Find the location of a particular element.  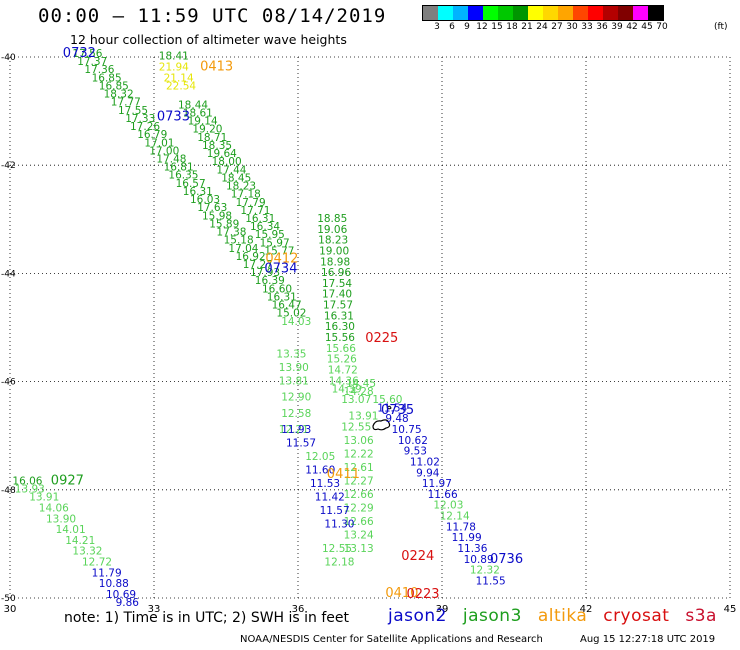

wave-height-value: 12.05 is located at coordinates (320, 457).